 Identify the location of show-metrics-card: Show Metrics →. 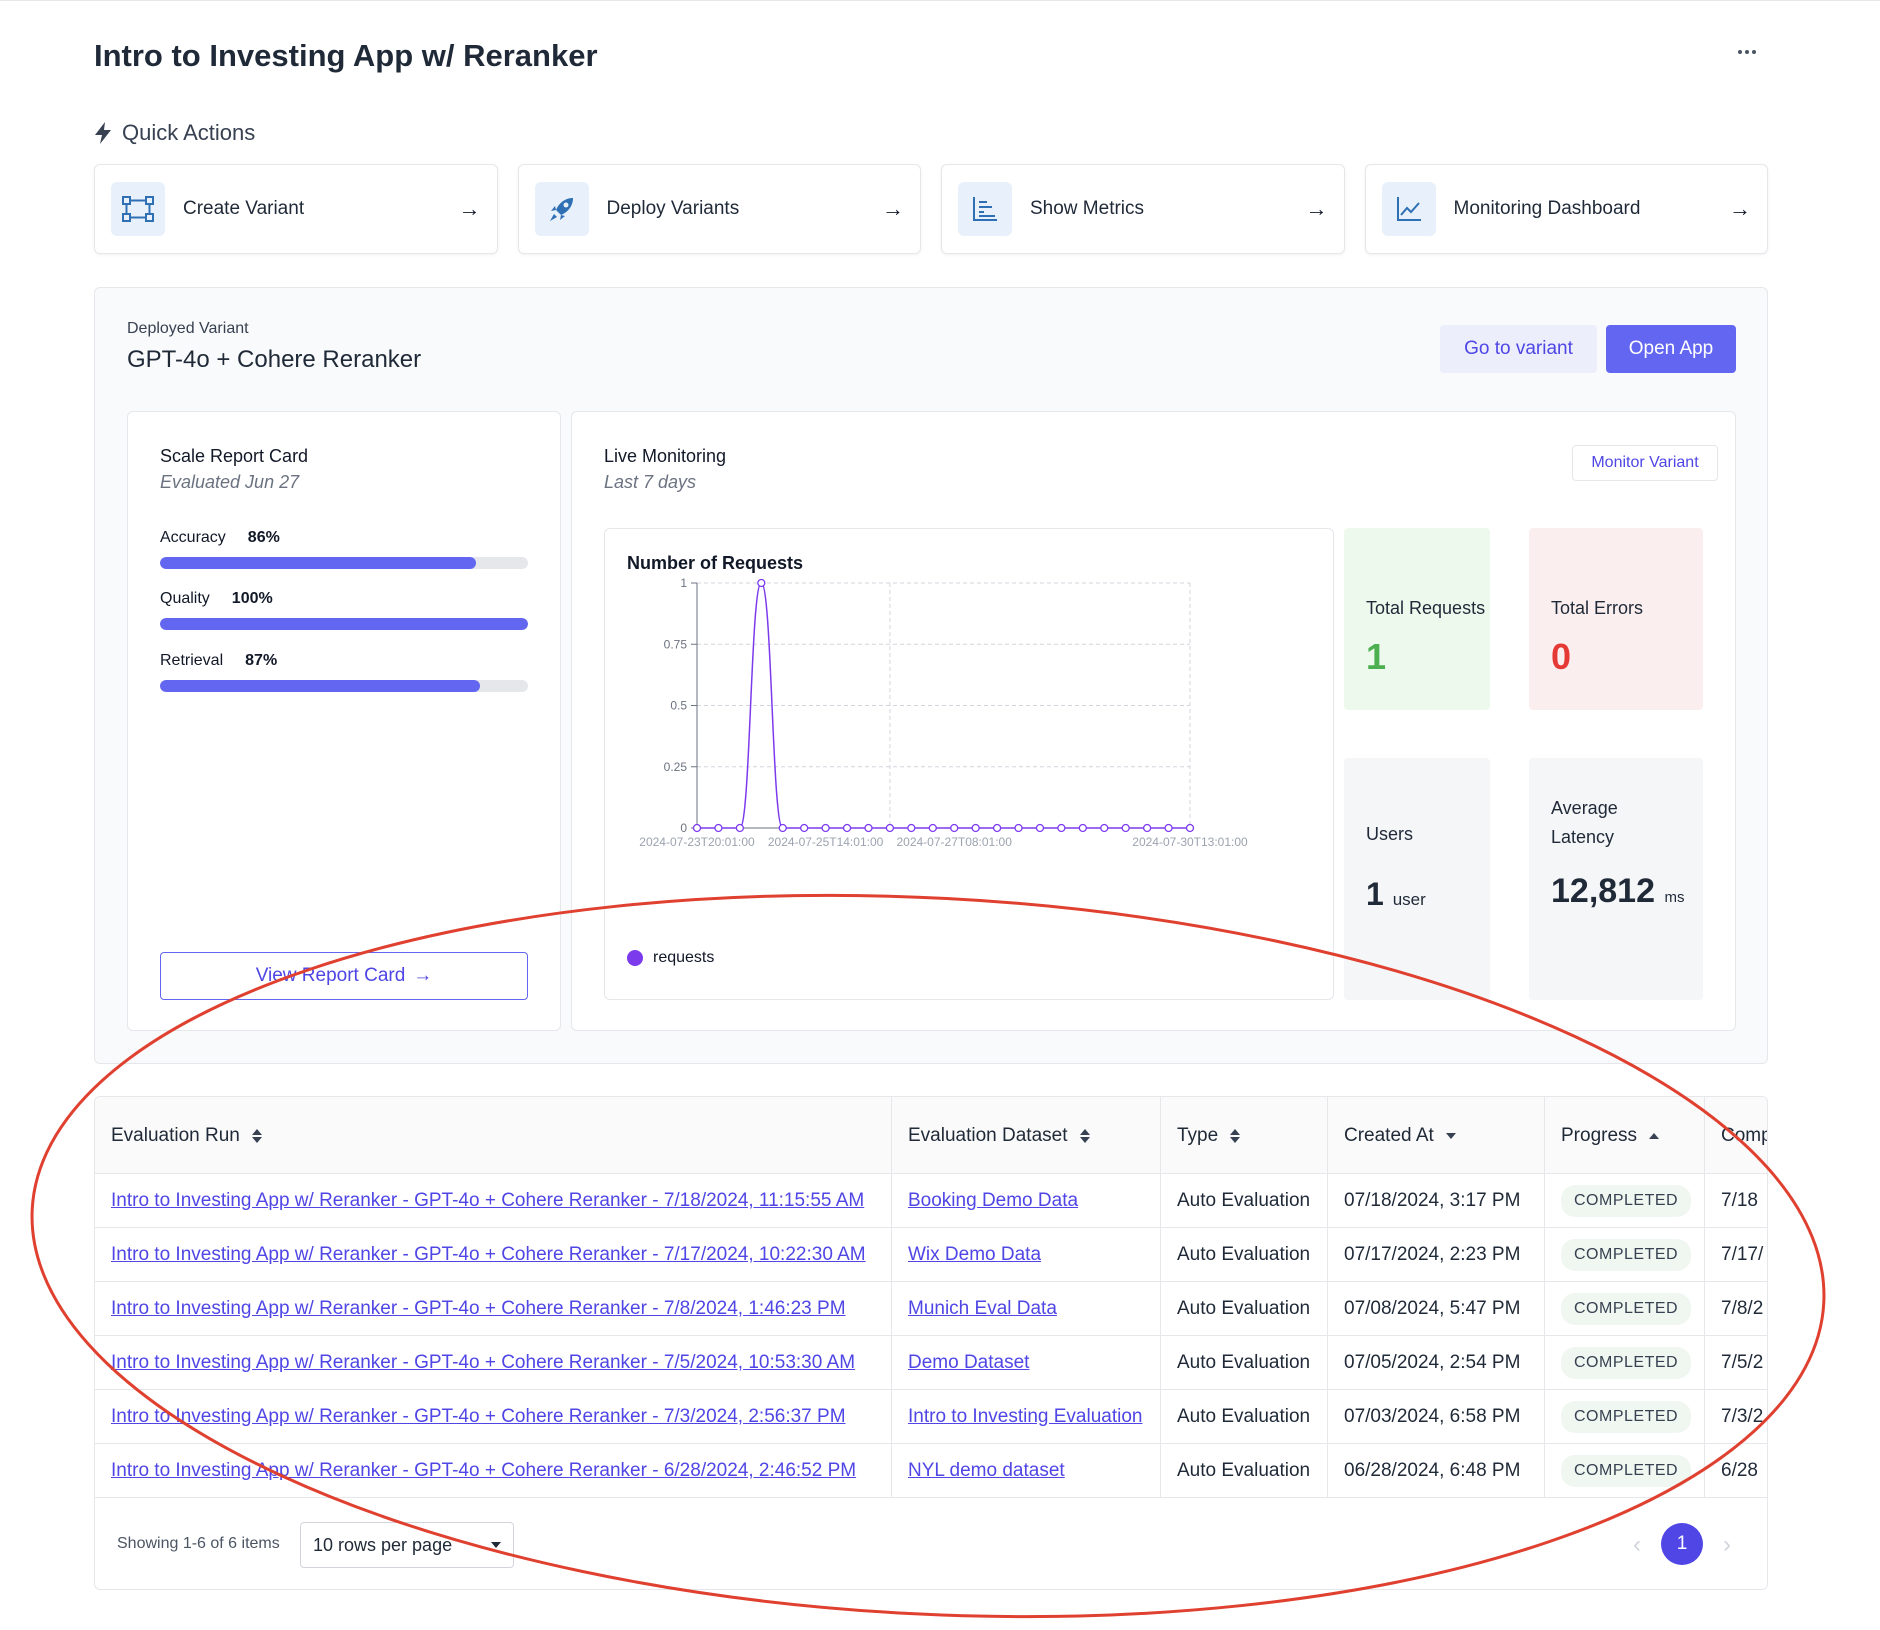
(1143, 209).